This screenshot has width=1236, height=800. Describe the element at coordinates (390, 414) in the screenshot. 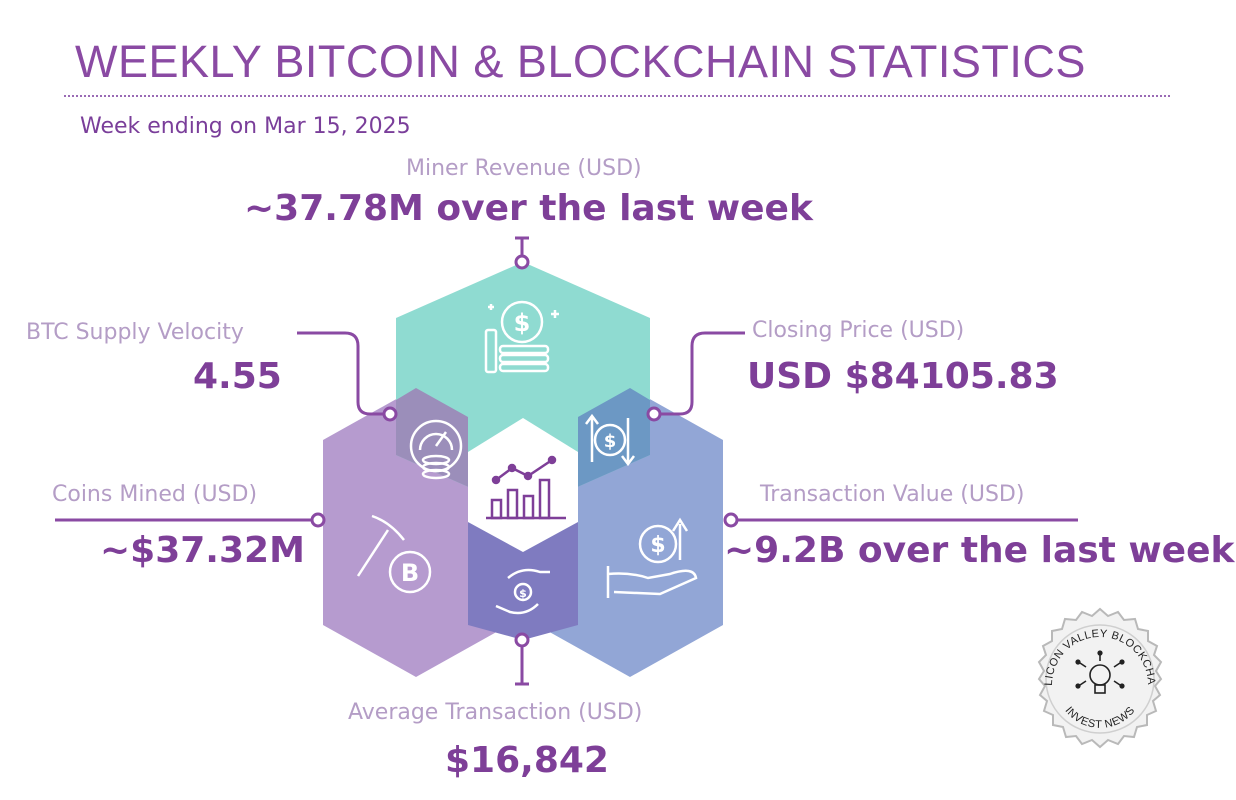

I see `node-supply-velocity` at that location.